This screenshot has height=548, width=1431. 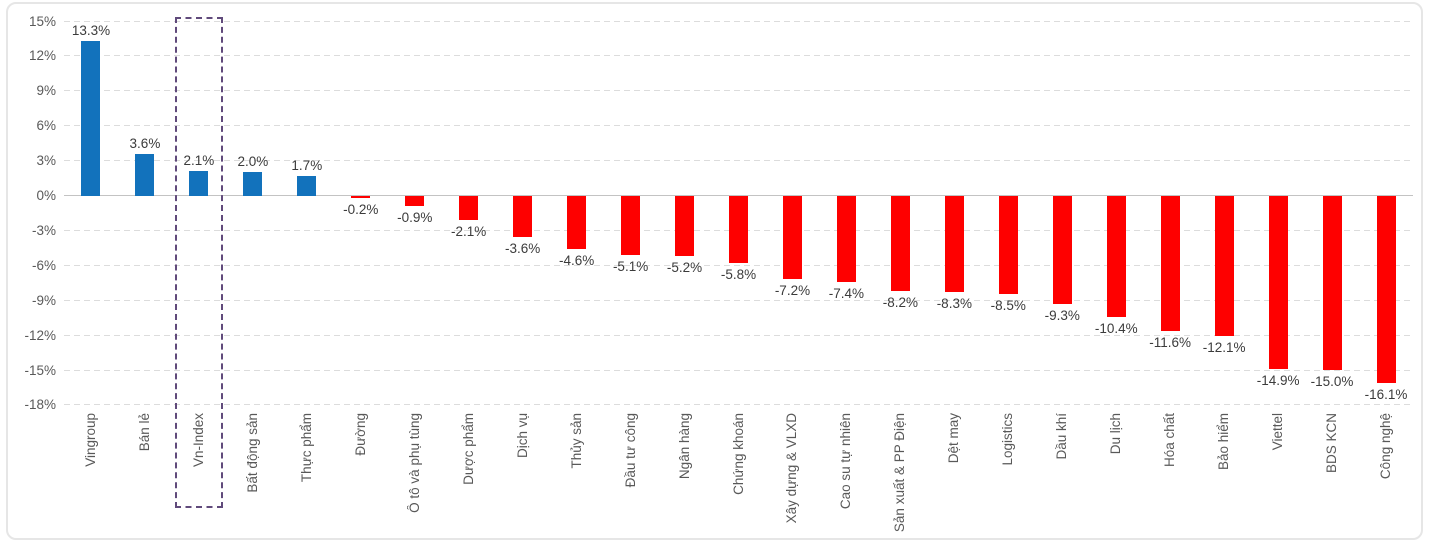 What do you see at coordinates (630, 450) in the screenshot?
I see `category-label: Đầu tư công` at bounding box center [630, 450].